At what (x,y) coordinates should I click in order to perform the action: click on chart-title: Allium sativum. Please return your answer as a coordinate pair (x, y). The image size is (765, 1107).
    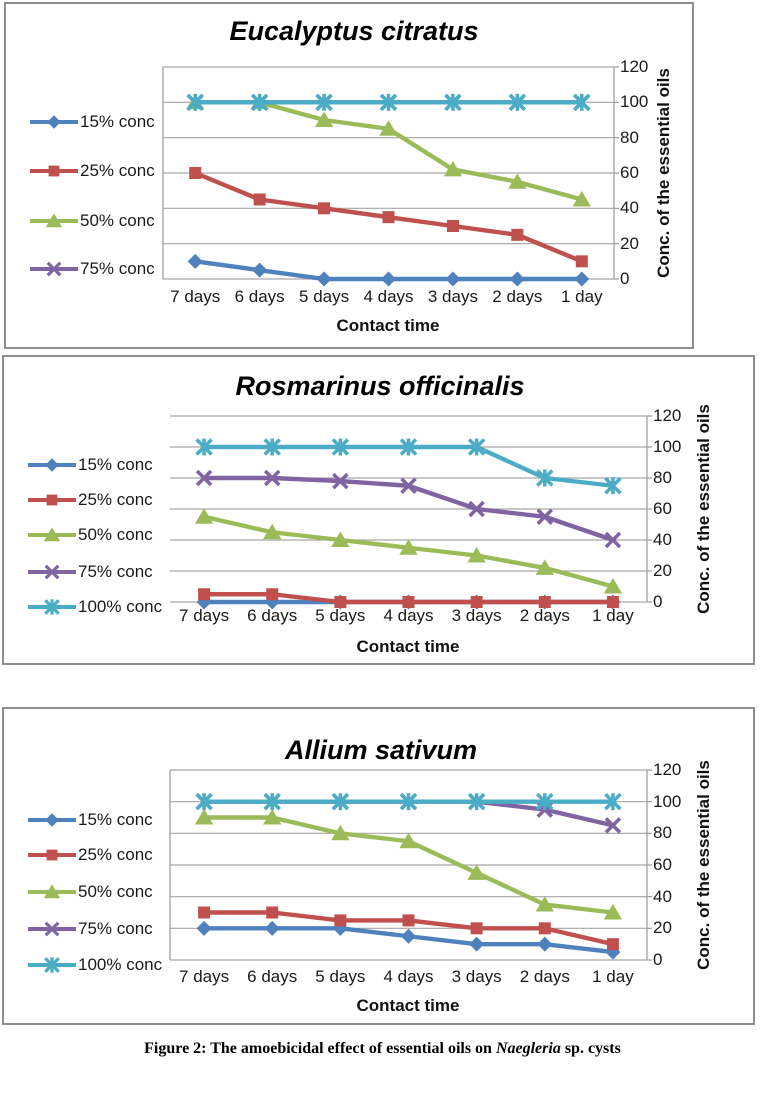
    Looking at the image, I should click on (381, 750).